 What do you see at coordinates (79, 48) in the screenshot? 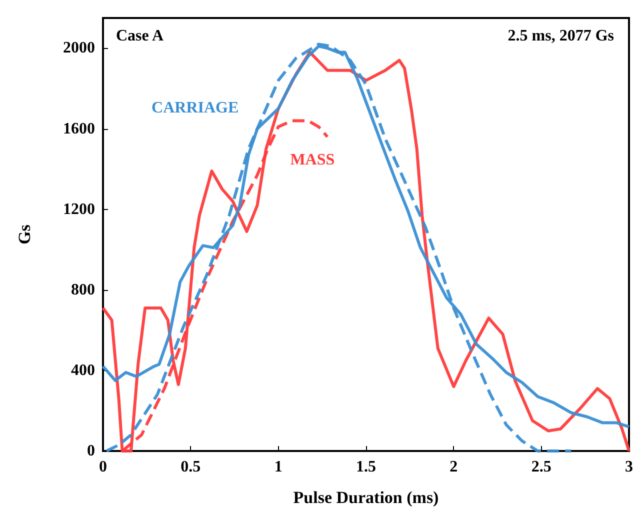
I see `y-tick-label: 2000` at bounding box center [79, 48].